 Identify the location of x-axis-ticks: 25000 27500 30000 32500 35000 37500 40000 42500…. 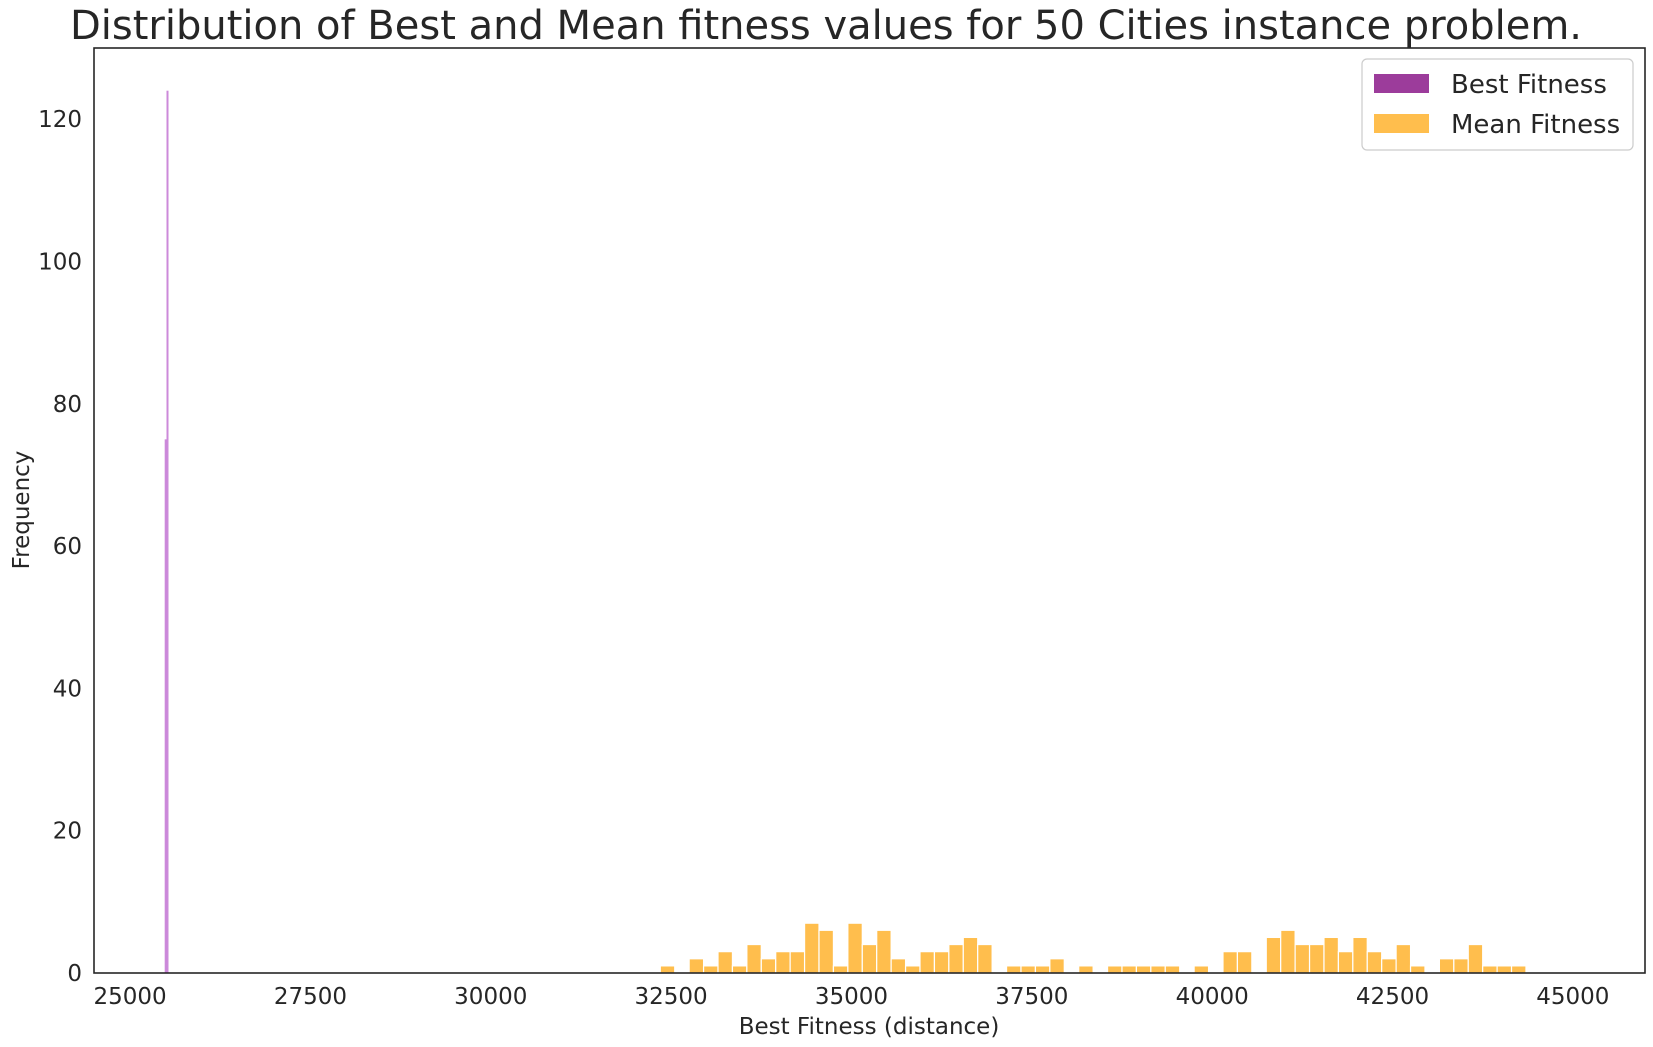
(851, 997).